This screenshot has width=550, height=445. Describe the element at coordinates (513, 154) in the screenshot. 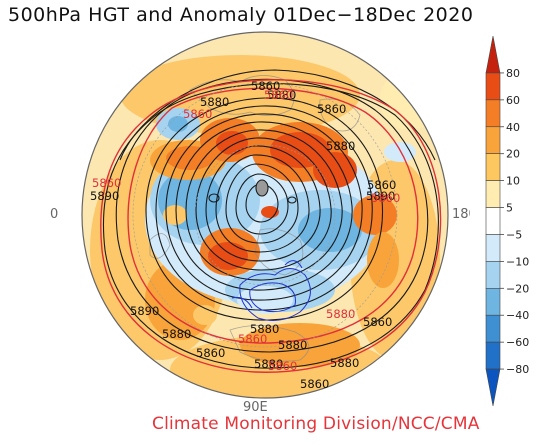

I see `legend-tick-label: 20` at that location.